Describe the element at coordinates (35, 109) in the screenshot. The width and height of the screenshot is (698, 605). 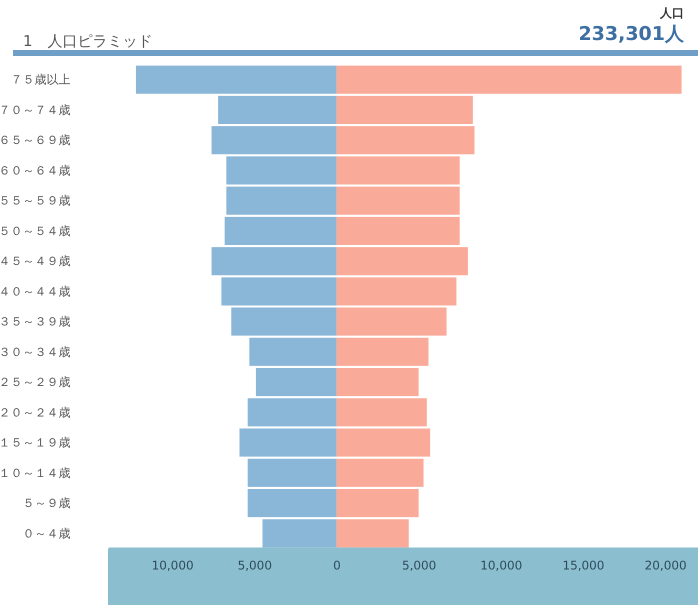
I see `y-tick-label: ７０～７４歳` at that location.